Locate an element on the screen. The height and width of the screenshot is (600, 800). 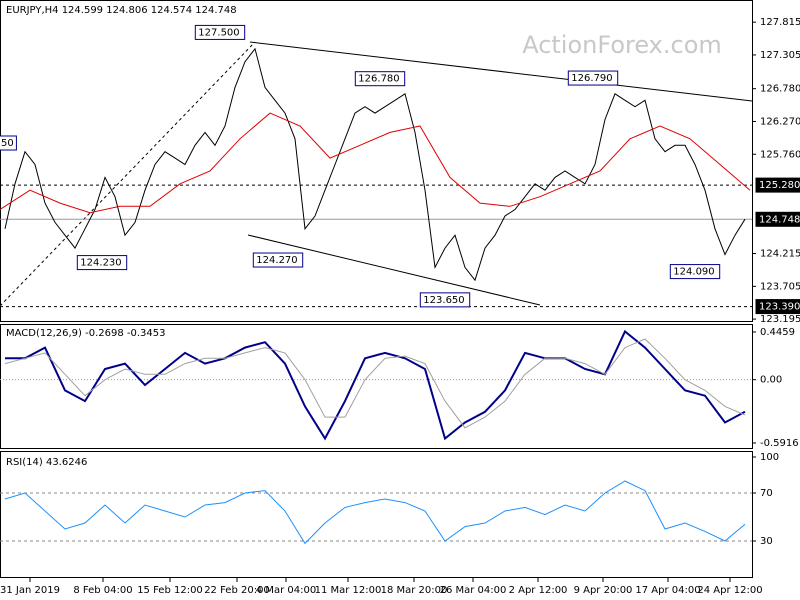
price-annotation: 124.270 is located at coordinates (276, 260).